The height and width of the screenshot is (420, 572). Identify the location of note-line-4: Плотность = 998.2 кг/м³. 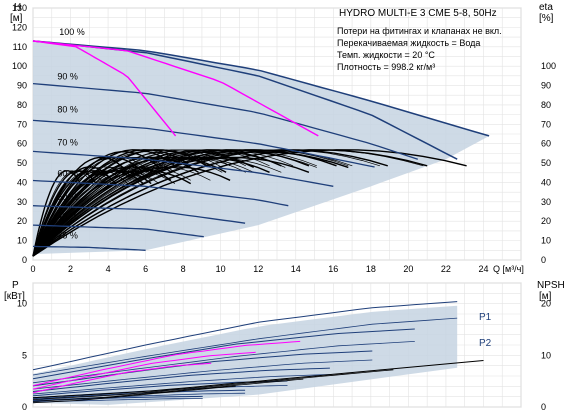
(386, 67).